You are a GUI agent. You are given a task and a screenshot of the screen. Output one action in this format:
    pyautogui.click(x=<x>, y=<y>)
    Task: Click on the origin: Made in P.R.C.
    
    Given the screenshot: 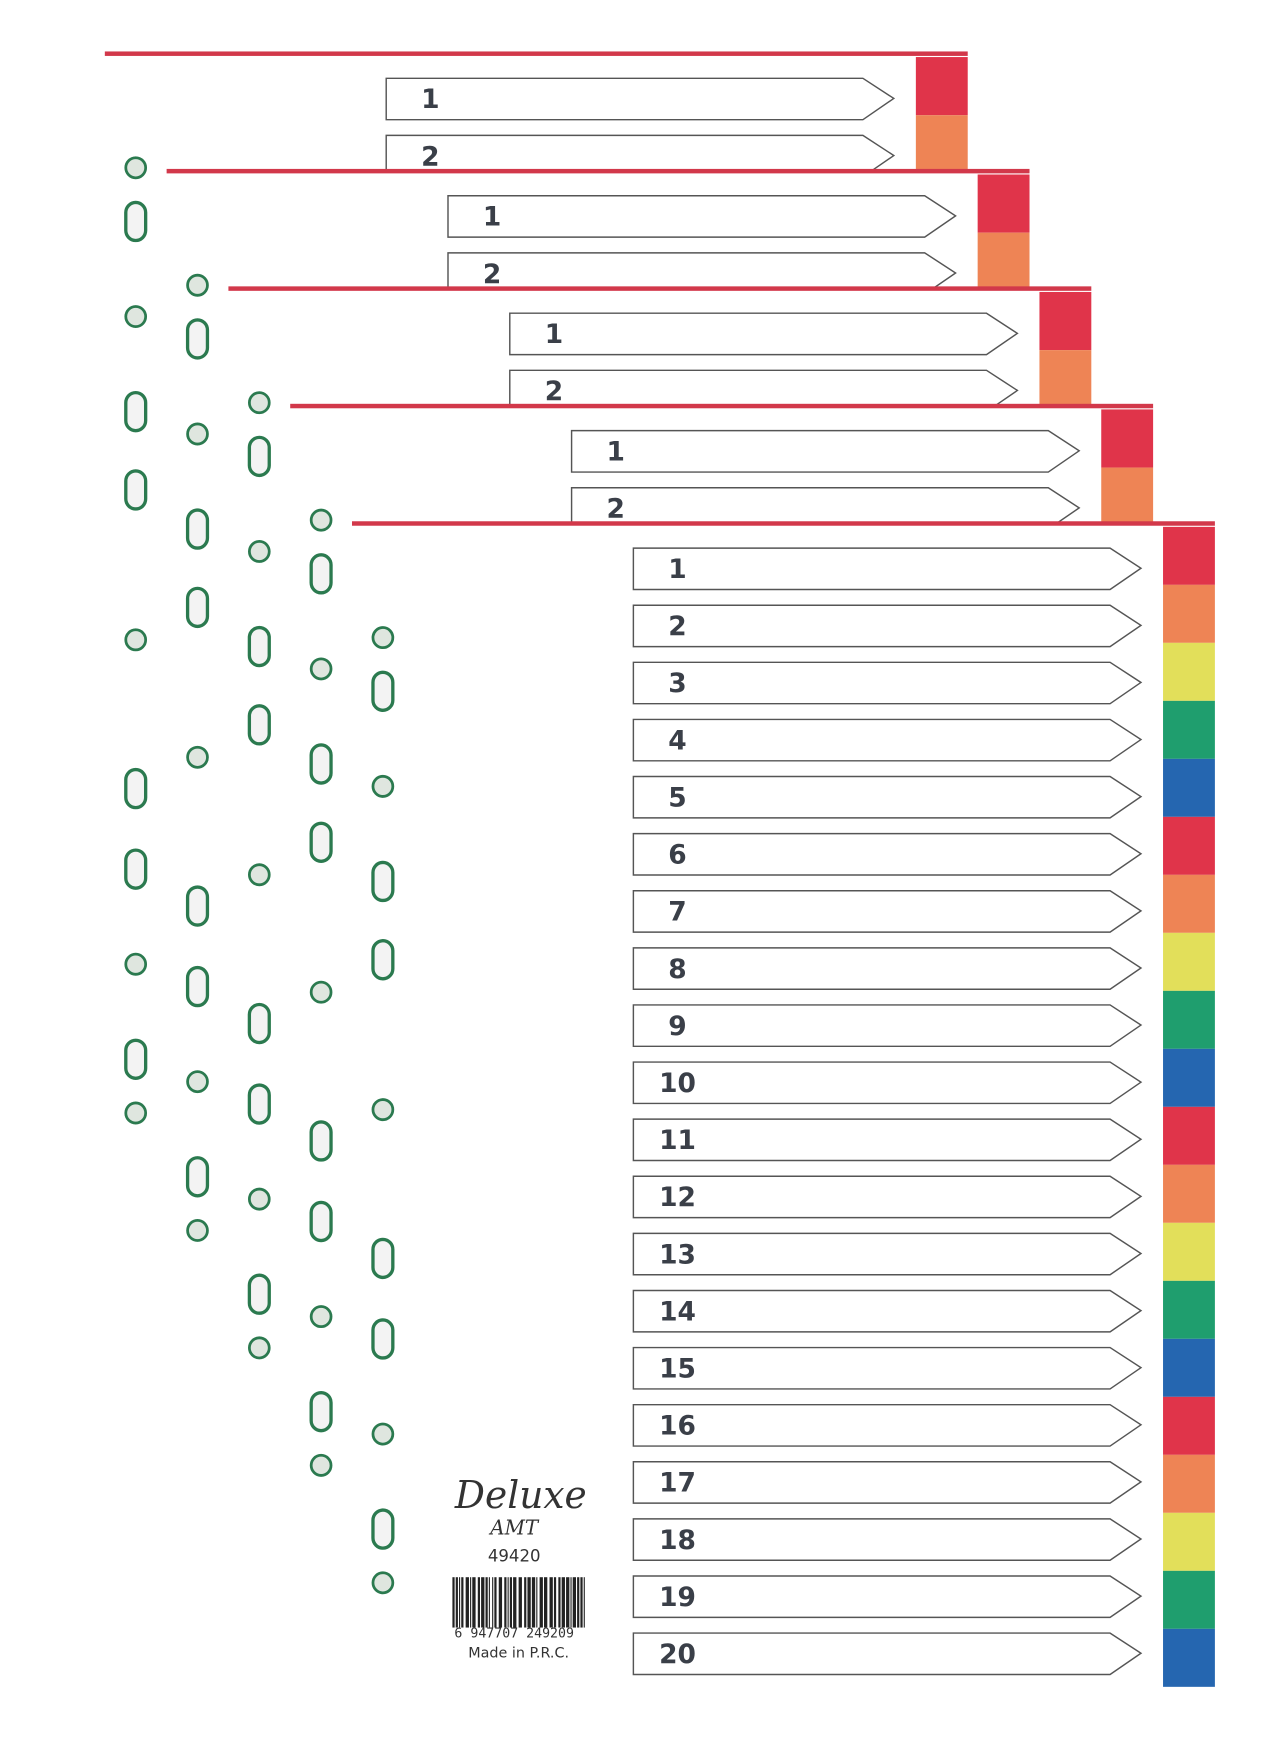 What is the action you would take?
    pyautogui.click(x=518, y=1654)
    